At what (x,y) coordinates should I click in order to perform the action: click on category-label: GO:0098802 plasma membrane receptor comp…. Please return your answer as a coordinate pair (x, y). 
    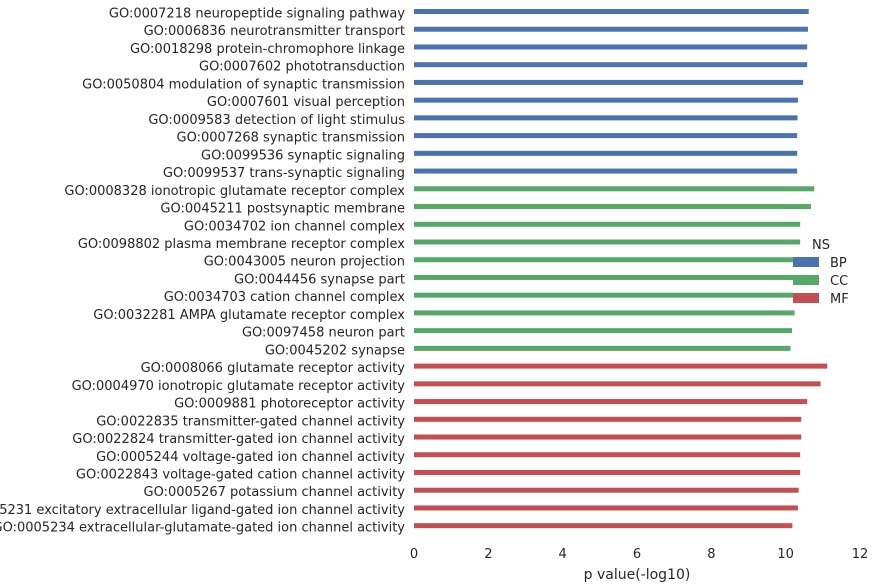
    Looking at the image, I should click on (241, 244).